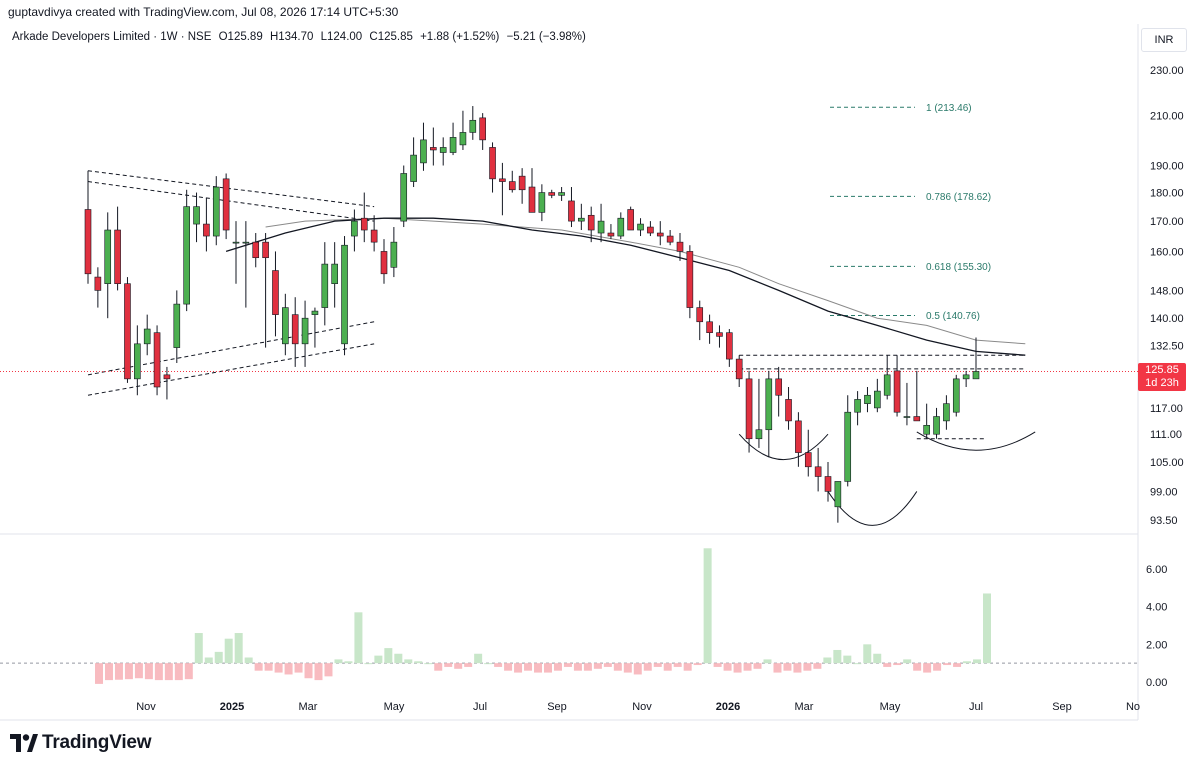  Describe the element at coordinates (1156, 570) in the screenshot. I see `volume-axis-label: 6.00` at that location.